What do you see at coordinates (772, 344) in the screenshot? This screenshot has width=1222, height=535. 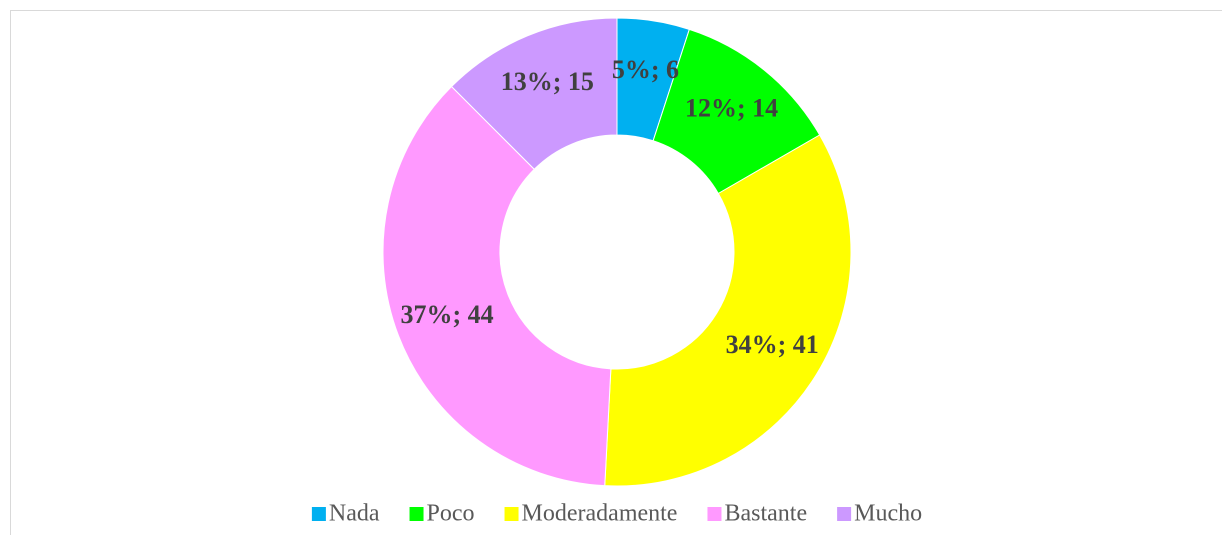 I see `data-label: 34%; 41` at bounding box center [772, 344].